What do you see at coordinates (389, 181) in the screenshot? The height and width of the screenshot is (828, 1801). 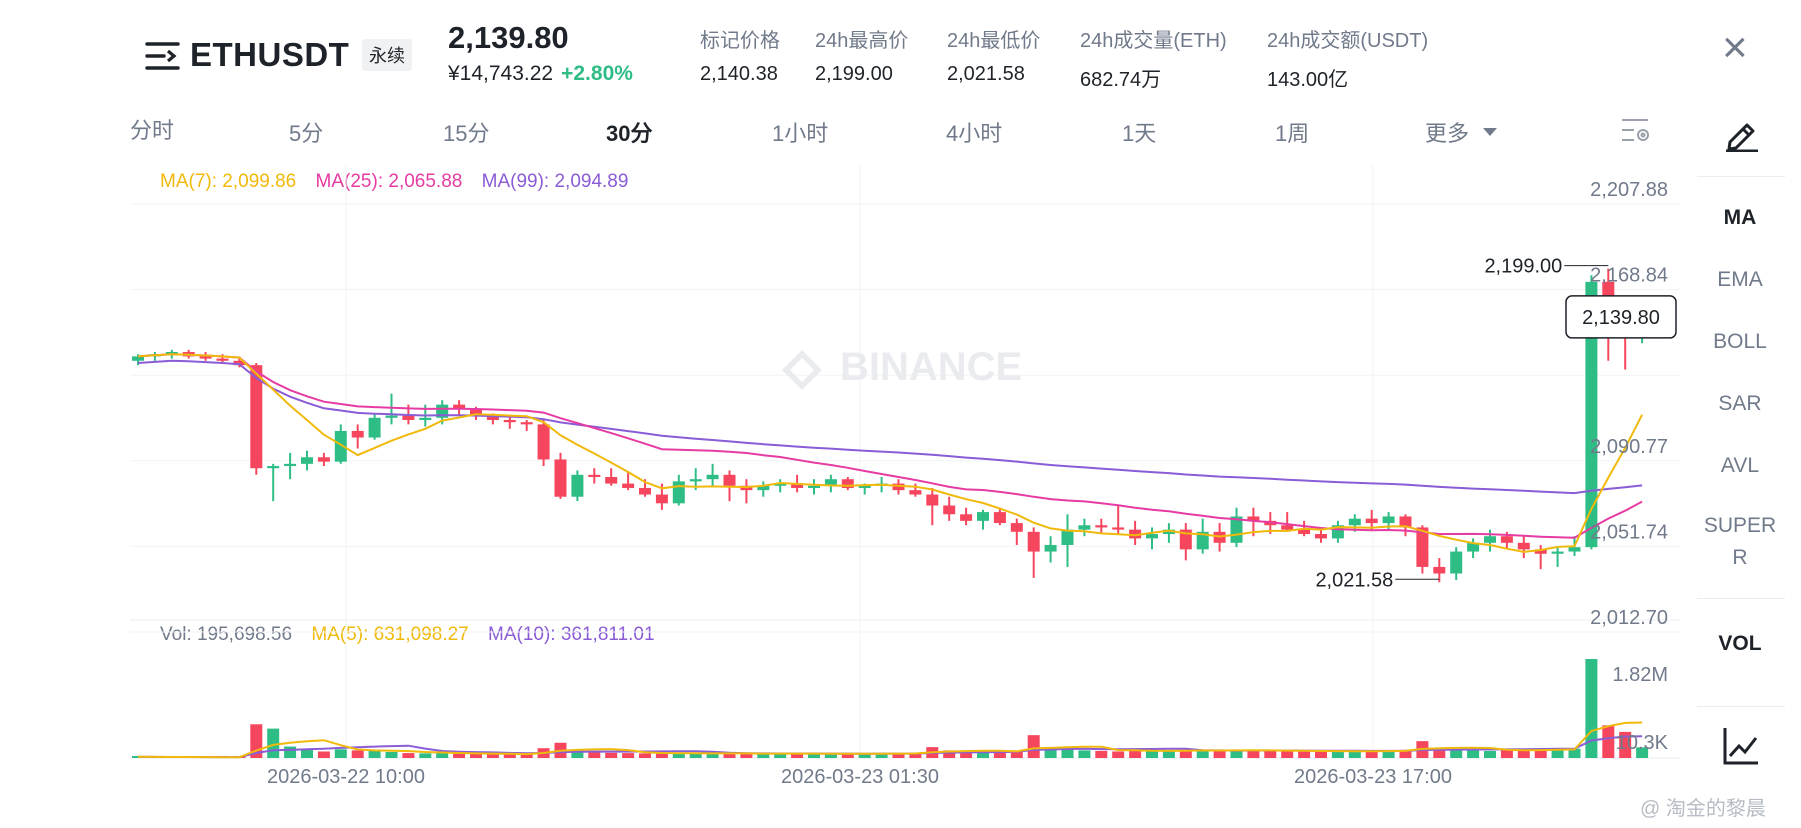 I see `ma25-legend: MA(25): 2,065.88` at bounding box center [389, 181].